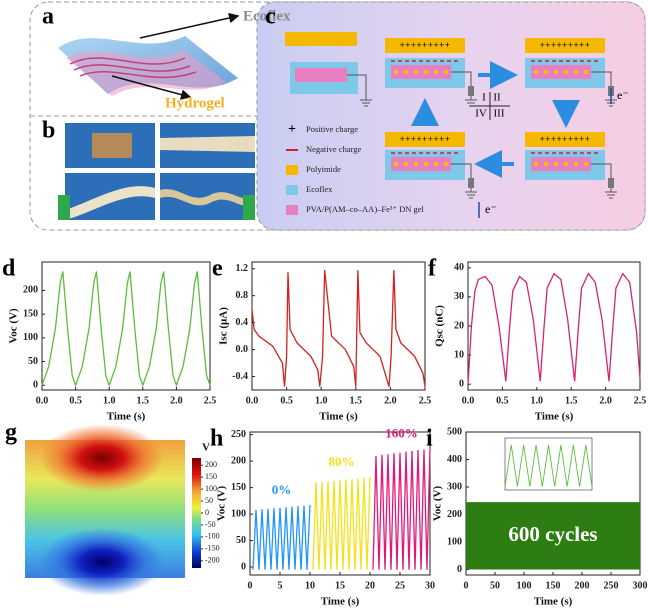 The width and height of the screenshot is (648, 613). I want to click on y-tick-label: 0.4, so click(242, 322).